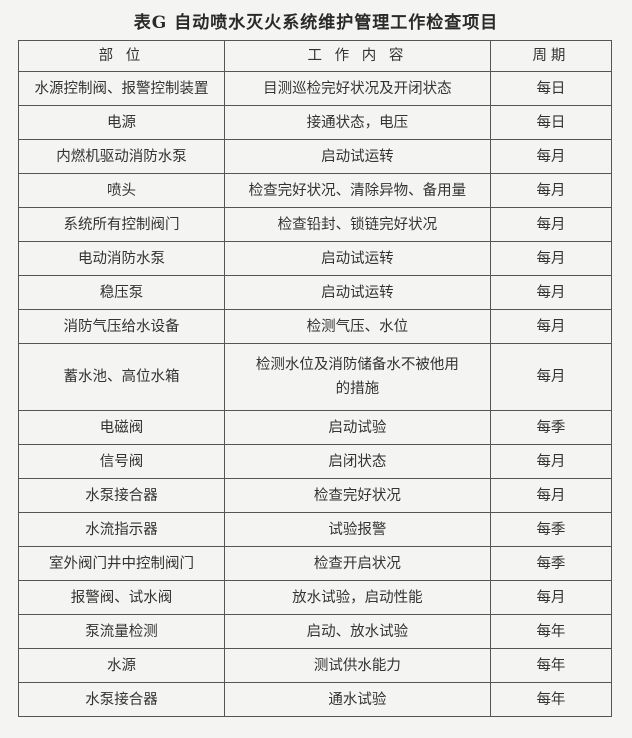 This screenshot has height=738, width=632. I want to click on table-row: 电源 接通状态，电压 每日, so click(315, 122).